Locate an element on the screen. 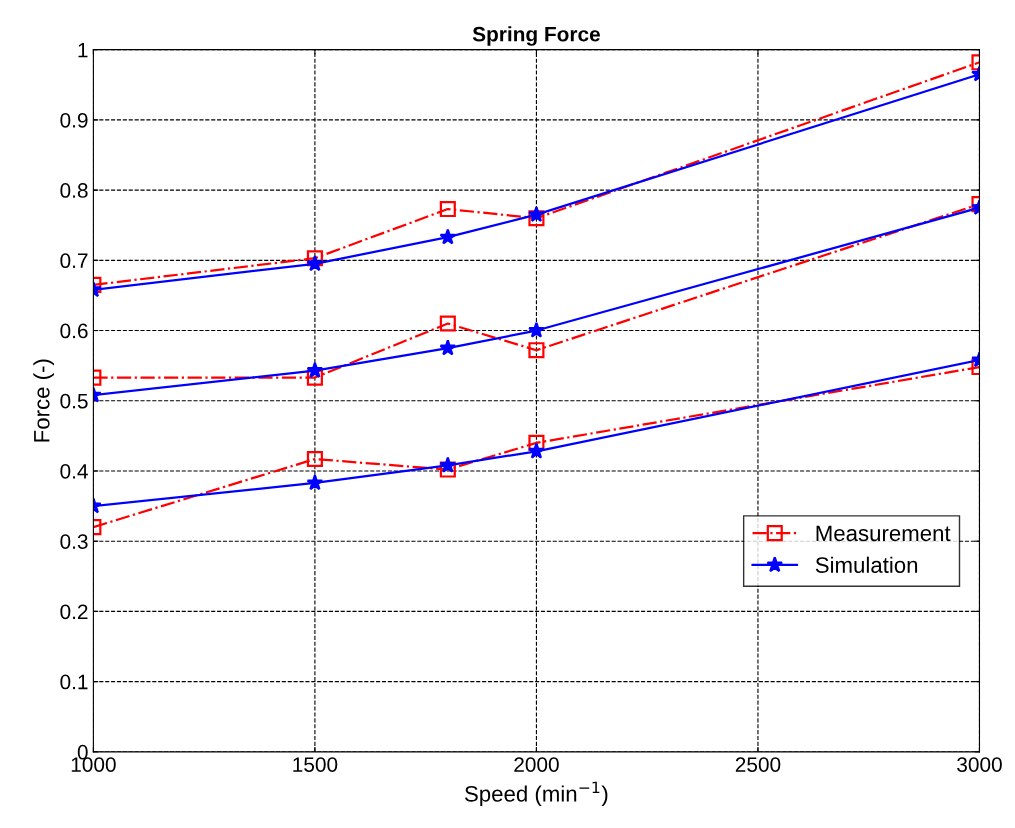 The height and width of the screenshot is (828, 1015). y-tick-label: 1 is located at coordinates (83, 50).